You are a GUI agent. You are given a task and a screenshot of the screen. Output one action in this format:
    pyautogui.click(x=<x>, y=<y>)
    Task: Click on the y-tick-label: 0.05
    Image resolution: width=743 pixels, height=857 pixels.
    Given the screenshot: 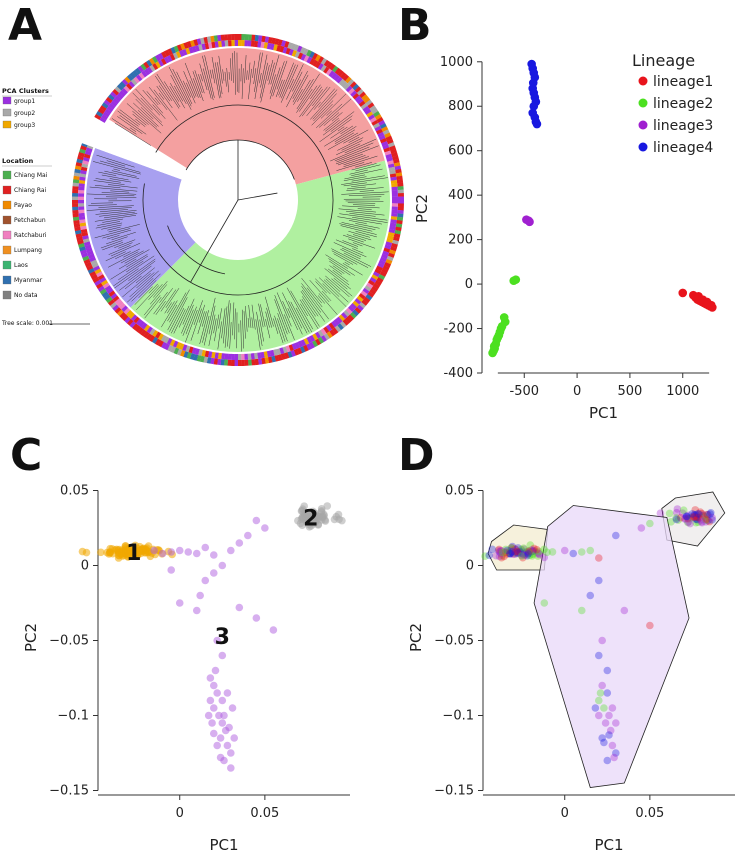 What is the action you would take?
    pyautogui.click(x=74, y=491)
    